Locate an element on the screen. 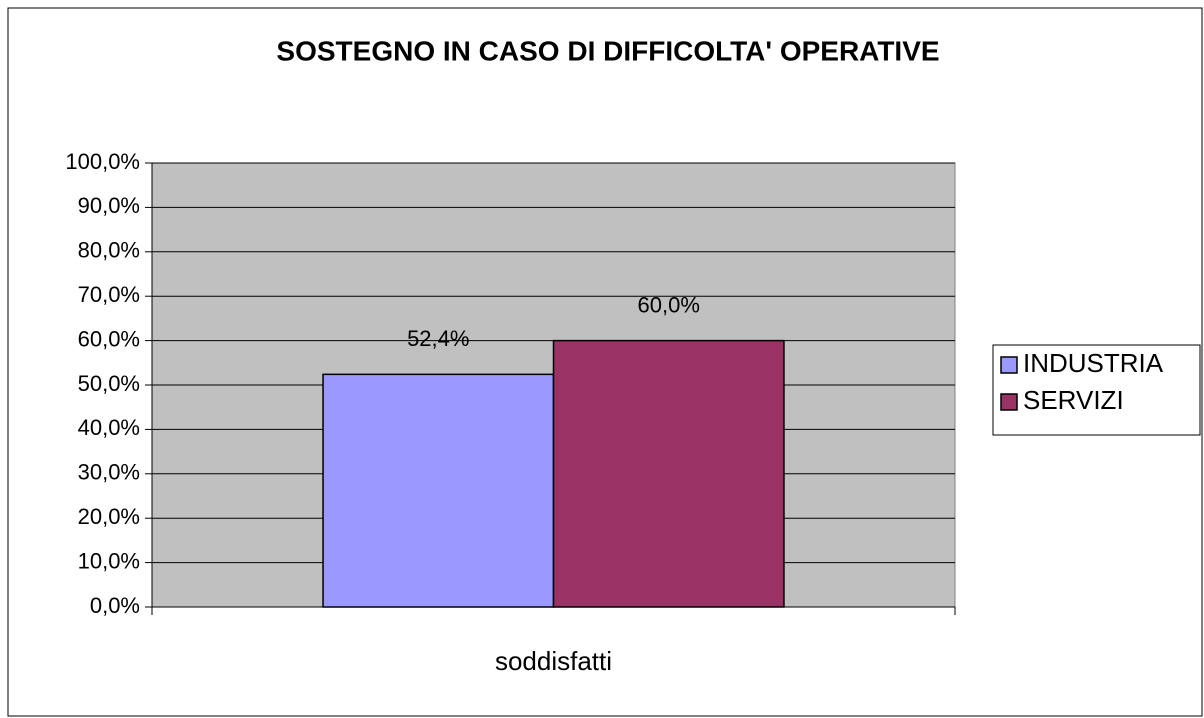 The width and height of the screenshot is (1204, 718). legend-label: SERVIZI is located at coordinates (1073, 400).